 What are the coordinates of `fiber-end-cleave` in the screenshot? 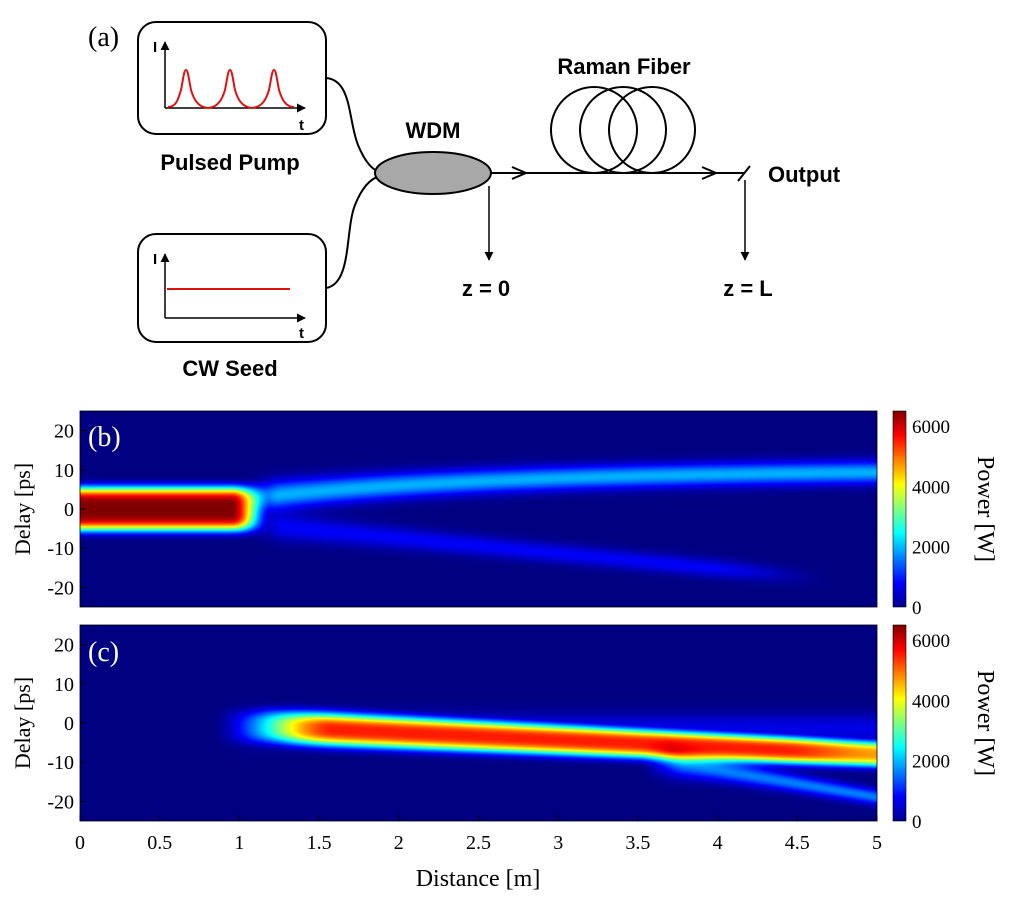 It's located at (744, 173).